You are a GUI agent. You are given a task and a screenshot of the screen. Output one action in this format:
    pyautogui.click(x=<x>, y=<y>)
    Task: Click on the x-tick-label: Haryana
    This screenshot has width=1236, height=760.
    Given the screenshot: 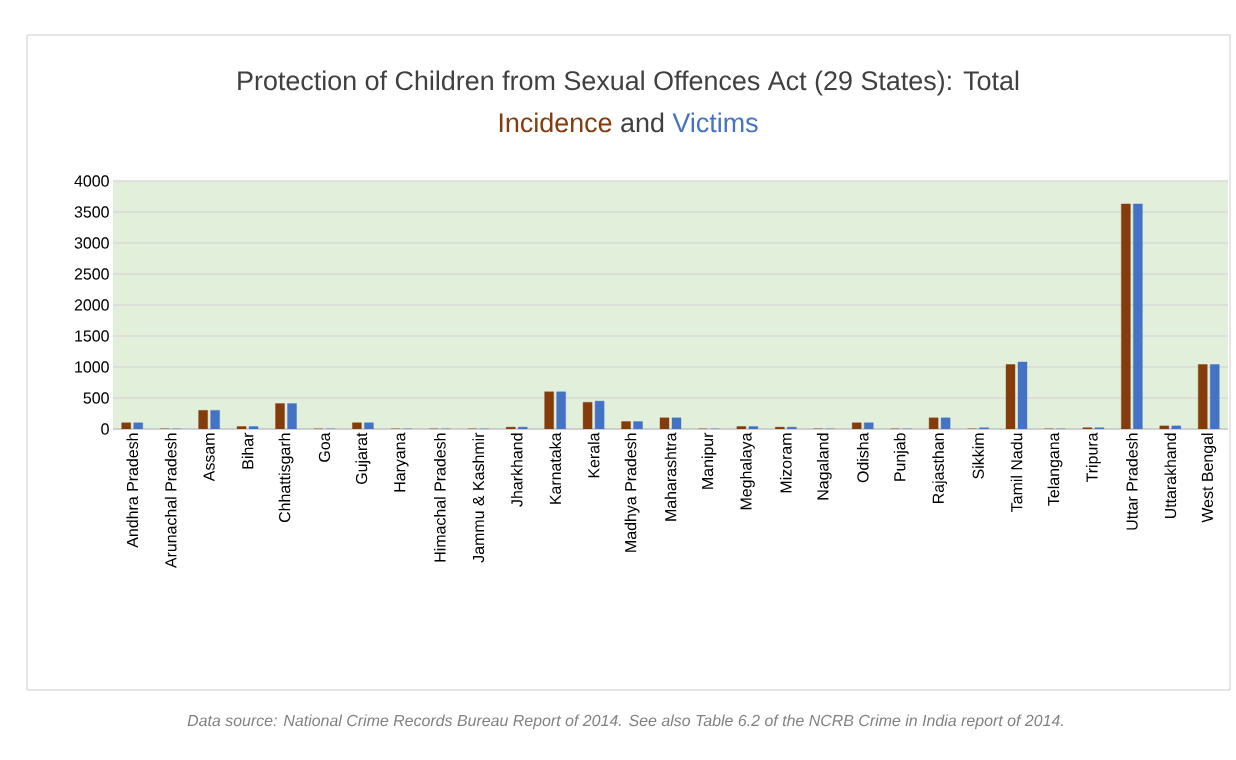 What is the action you would take?
    pyautogui.click(x=401, y=462)
    